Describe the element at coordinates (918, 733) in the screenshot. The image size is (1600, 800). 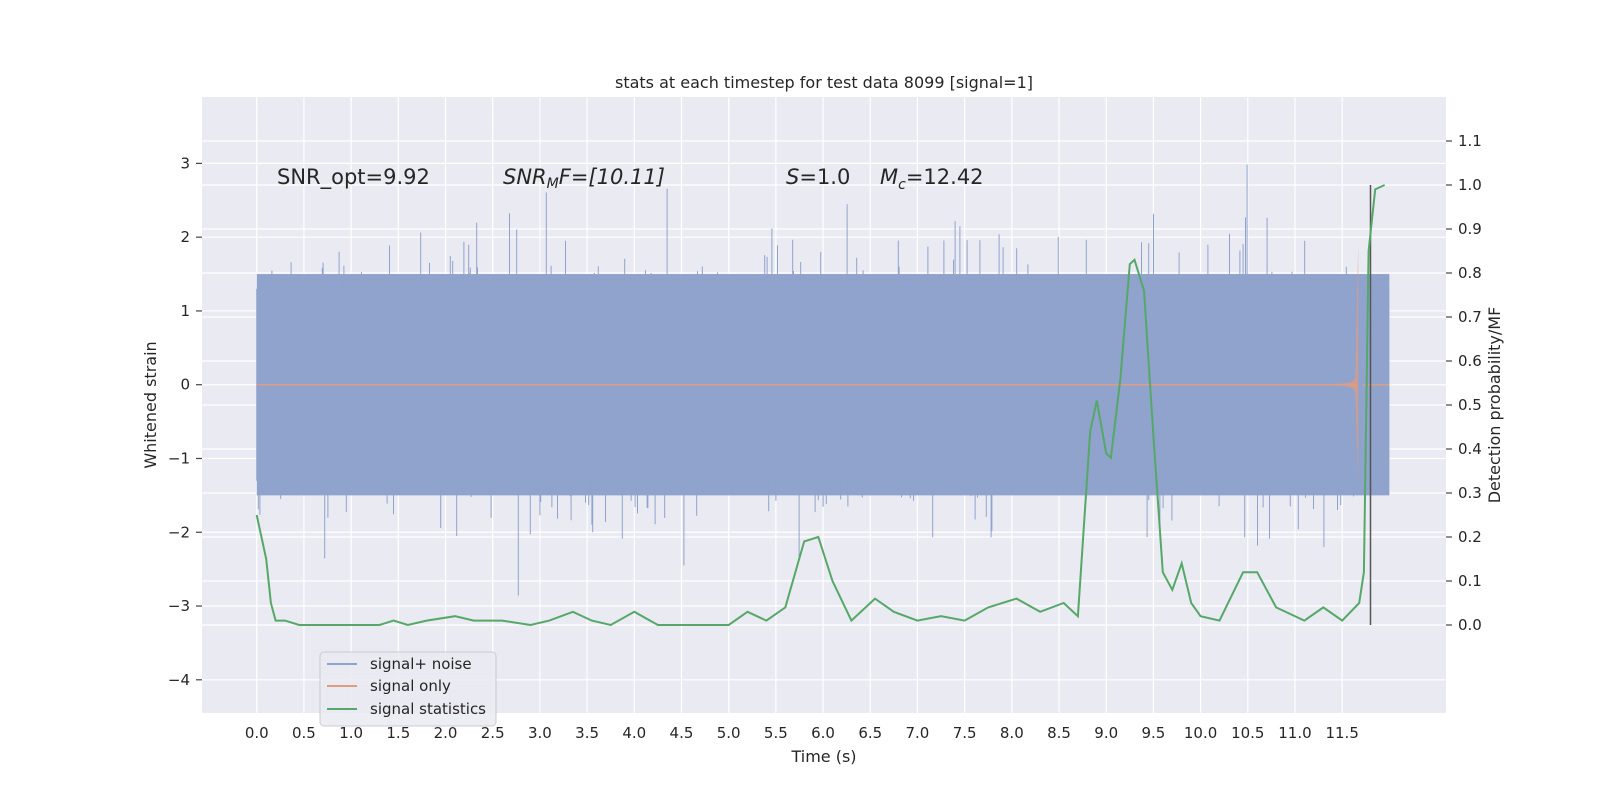
I see `x-tick-label: 7.0` at that location.